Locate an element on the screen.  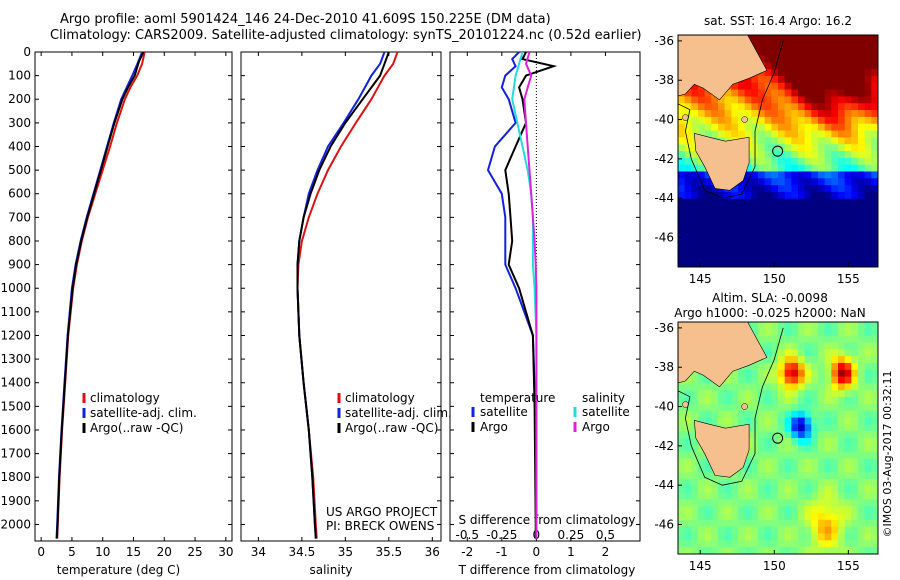
y-tick-label: 500 is located at coordinates (19, 170).